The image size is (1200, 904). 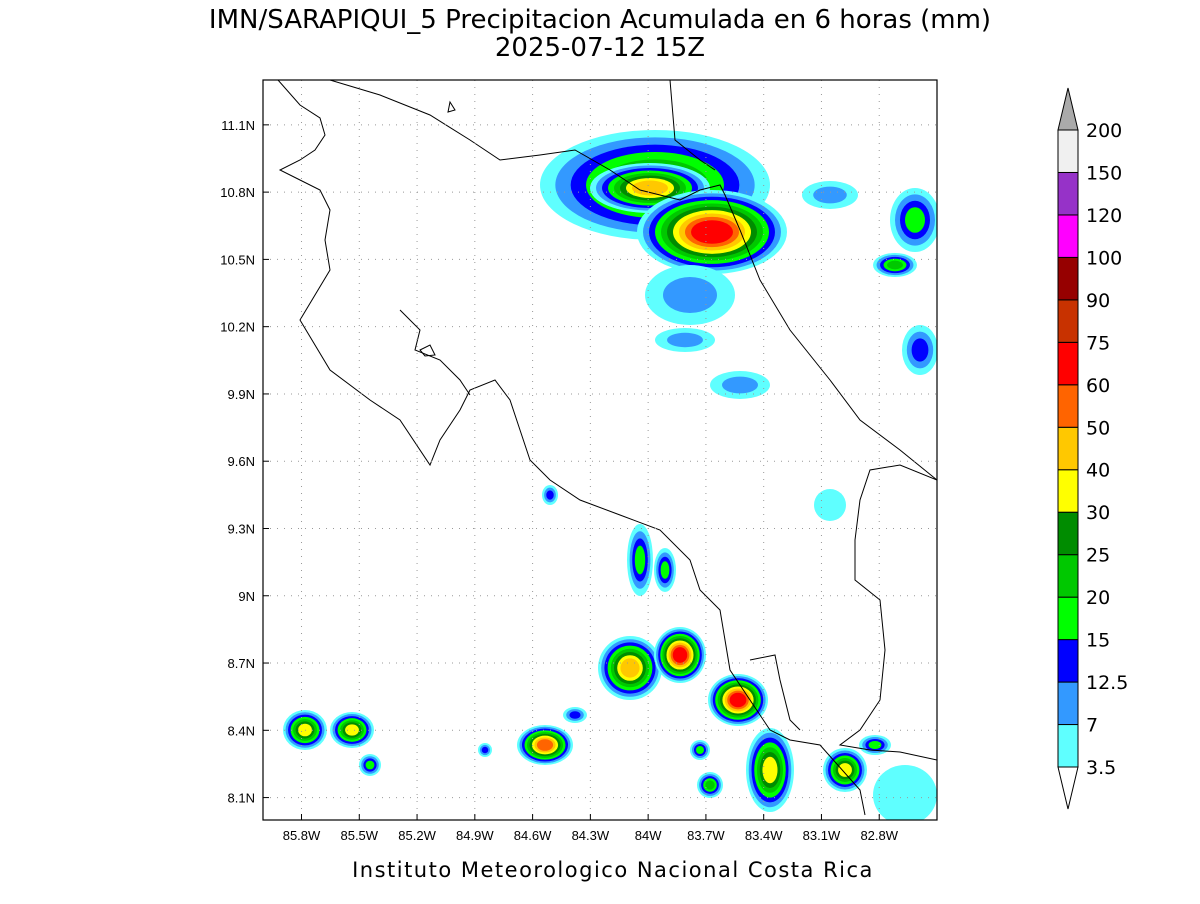 What do you see at coordinates (241, 663) in the screenshot?
I see `y-tick-label: 8.7N` at bounding box center [241, 663].